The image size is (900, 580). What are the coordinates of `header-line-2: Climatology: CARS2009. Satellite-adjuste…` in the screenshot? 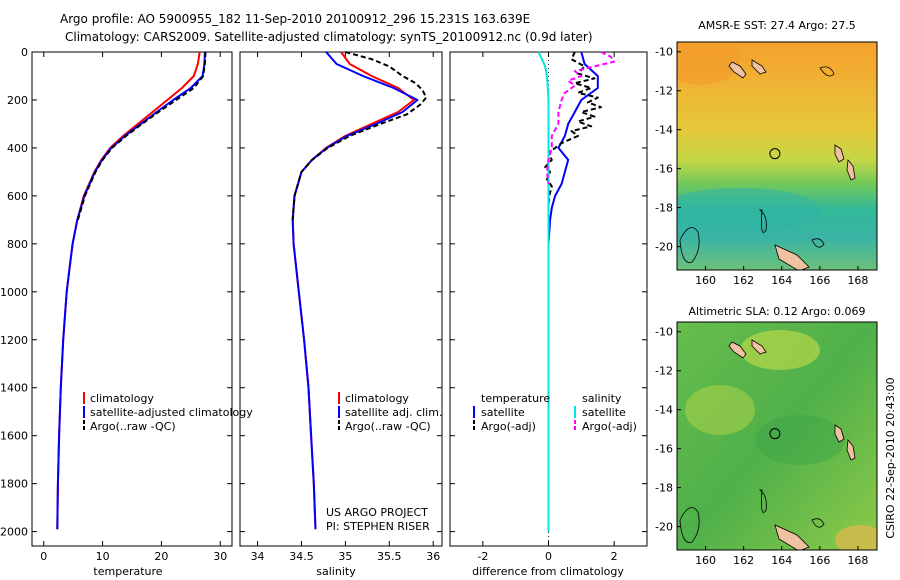 It's located at (329, 37).